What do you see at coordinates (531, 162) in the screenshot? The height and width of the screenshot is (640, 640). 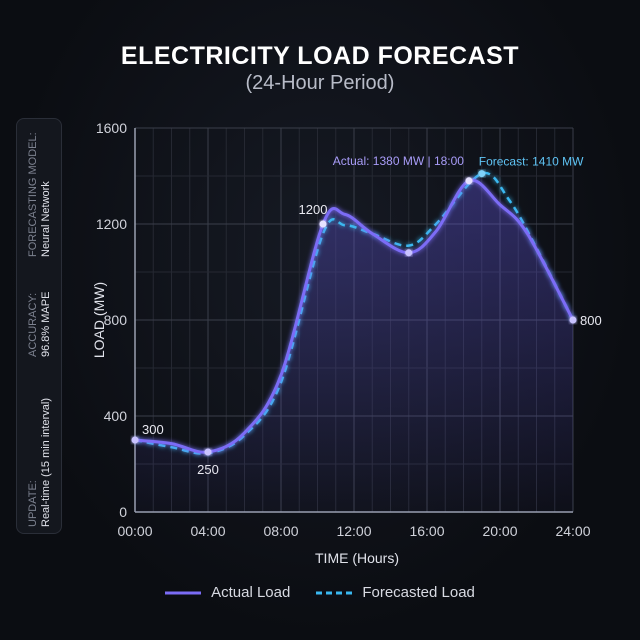 I see `data-annotation: Forecast: 1410 MW` at bounding box center [531, 162].